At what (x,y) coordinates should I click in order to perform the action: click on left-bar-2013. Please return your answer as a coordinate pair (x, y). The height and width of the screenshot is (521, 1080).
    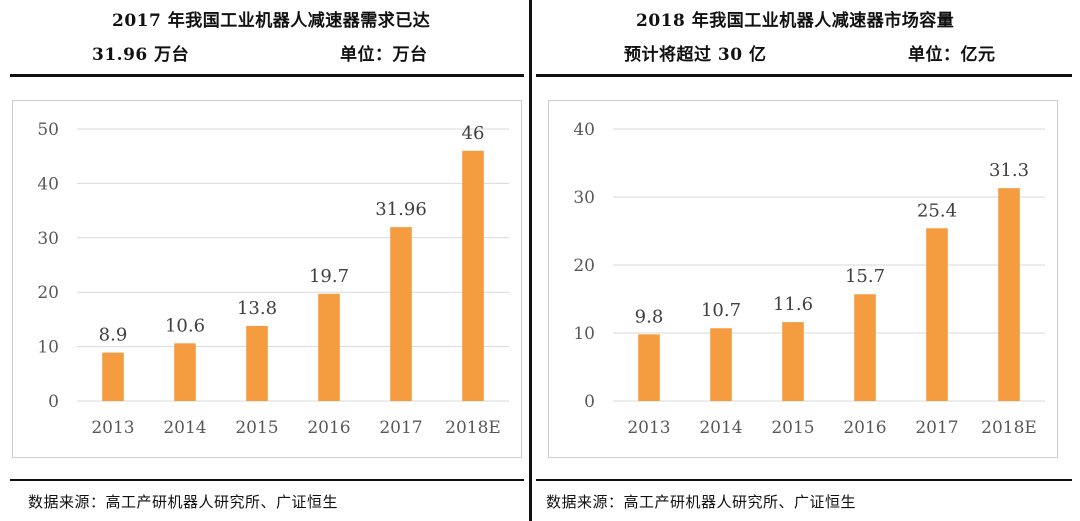
    Looking at the image, I should click on (113, 376).